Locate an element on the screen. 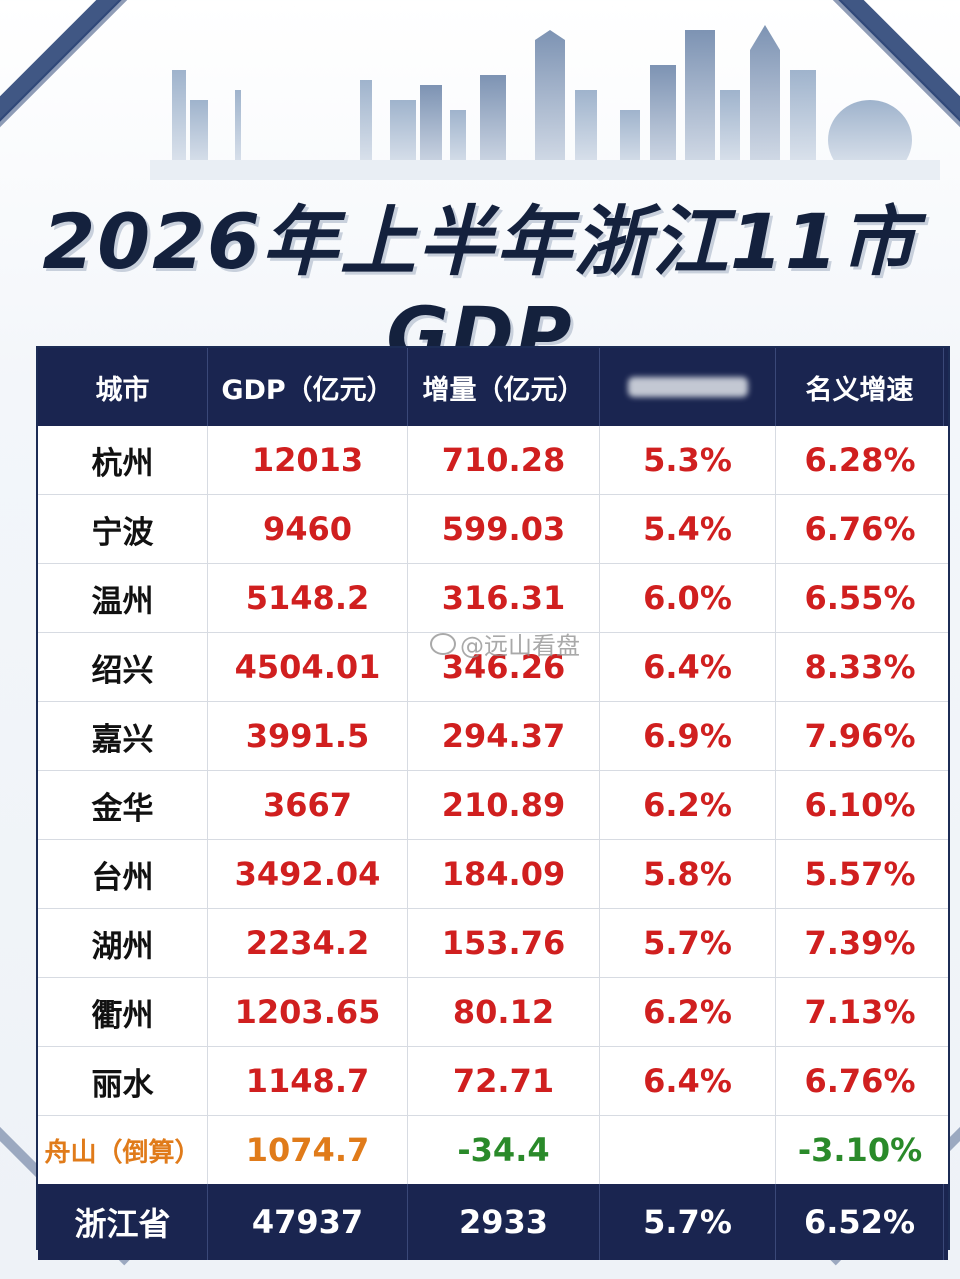 Image resolution: width=960 pixels, height=1279 pixels. city-cell: 舟山（倒算） is located at coordinates (123, 1150).